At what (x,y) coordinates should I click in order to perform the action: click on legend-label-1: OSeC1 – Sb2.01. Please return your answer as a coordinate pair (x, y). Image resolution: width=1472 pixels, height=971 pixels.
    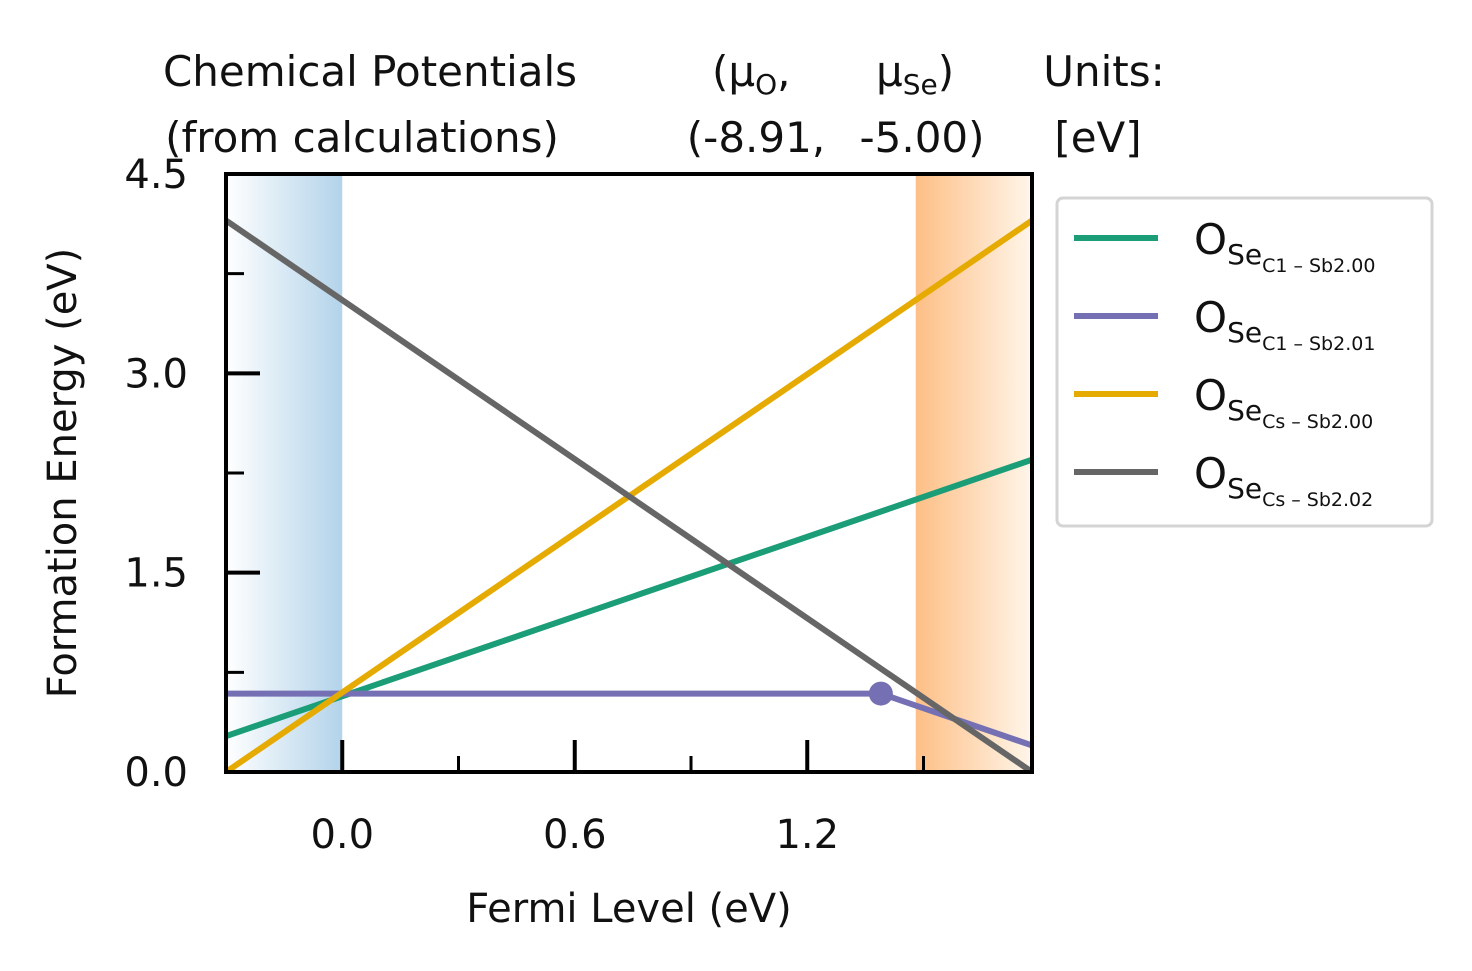
    Looking at the image, I should click on (1284, 324).